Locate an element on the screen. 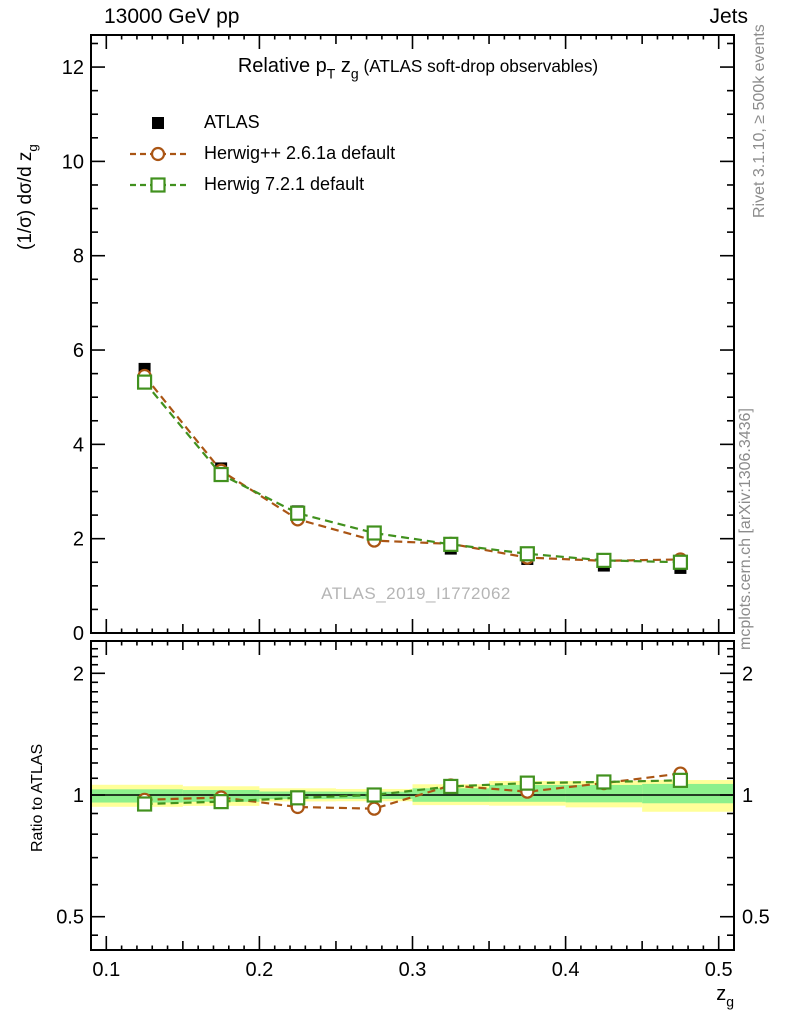 Image resolution: width=786 pixels, height=1024 pixels. beam-energy-label: 13000 GeV pp is located at coordinates (172, 16).